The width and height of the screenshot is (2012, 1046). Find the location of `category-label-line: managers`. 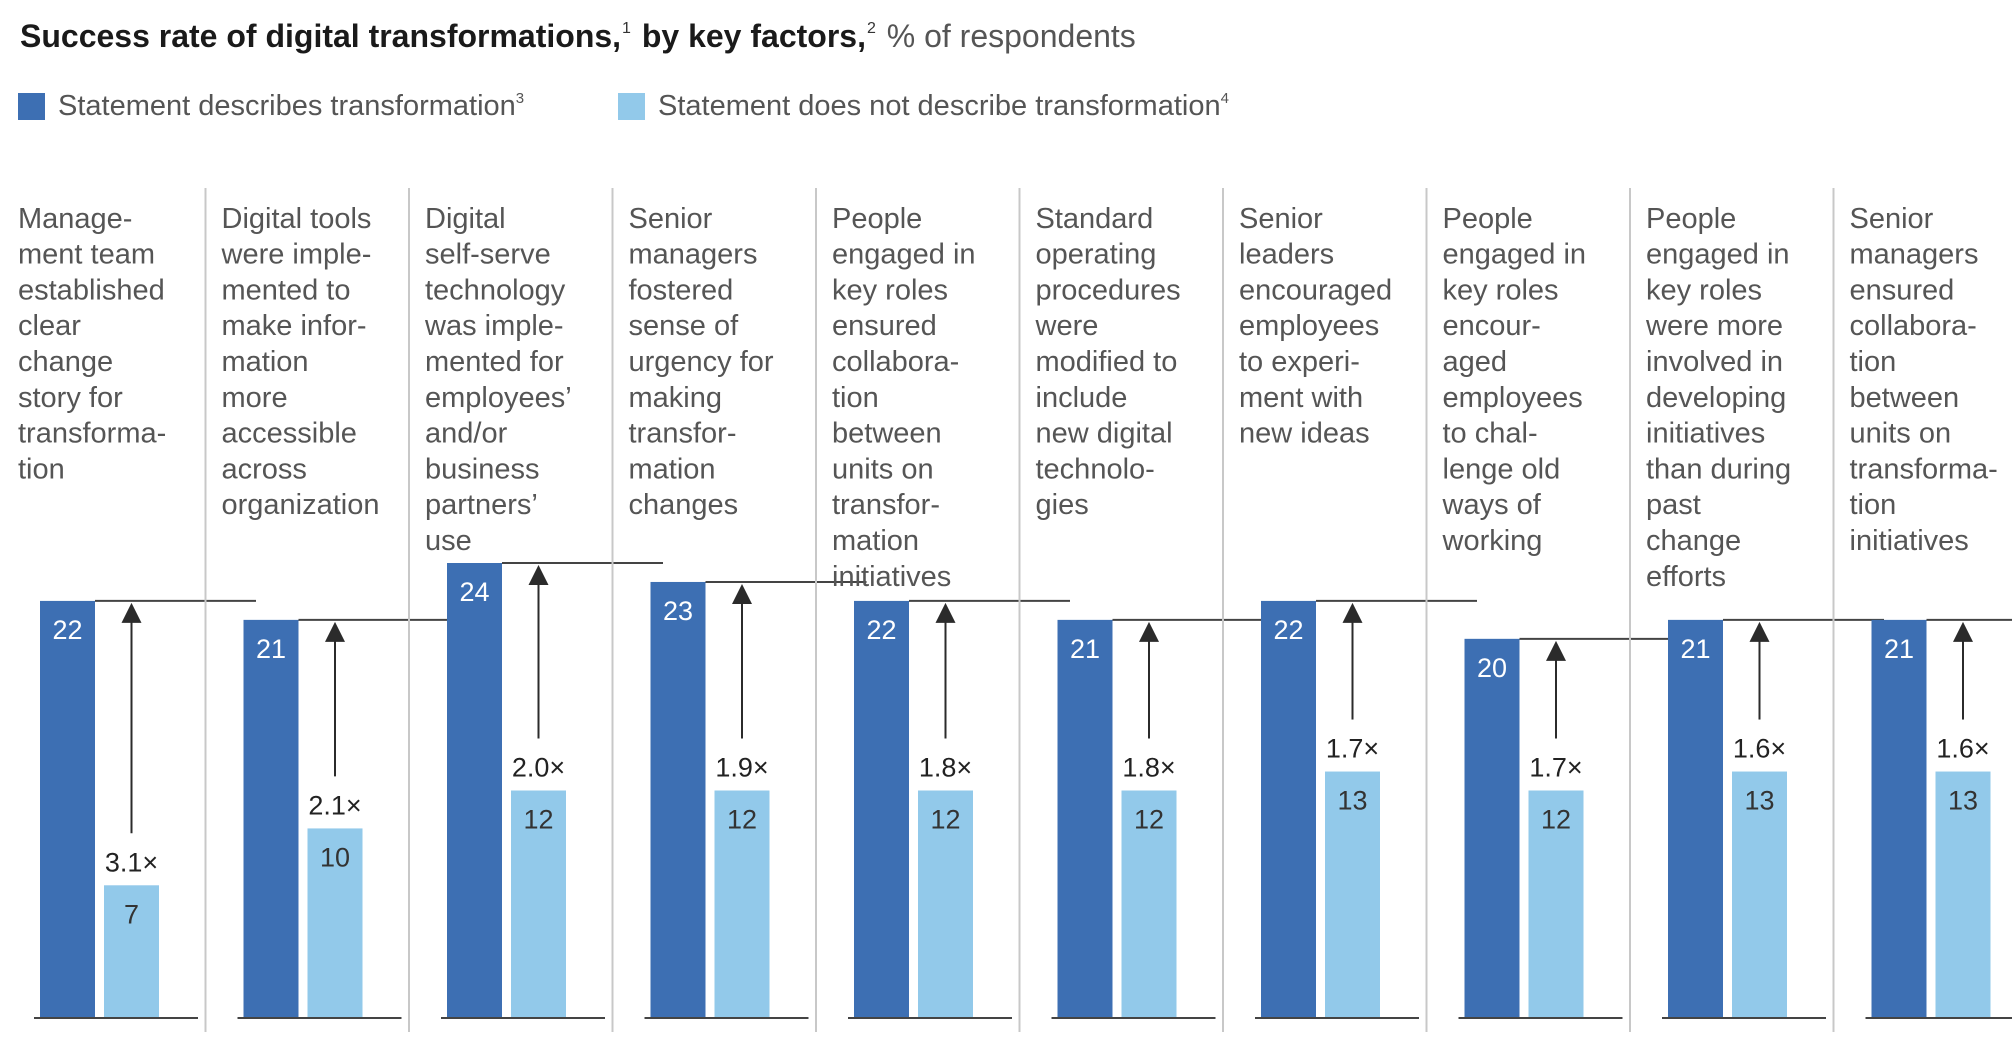

category-label-line: managers is located at coordinates (1914, 255).